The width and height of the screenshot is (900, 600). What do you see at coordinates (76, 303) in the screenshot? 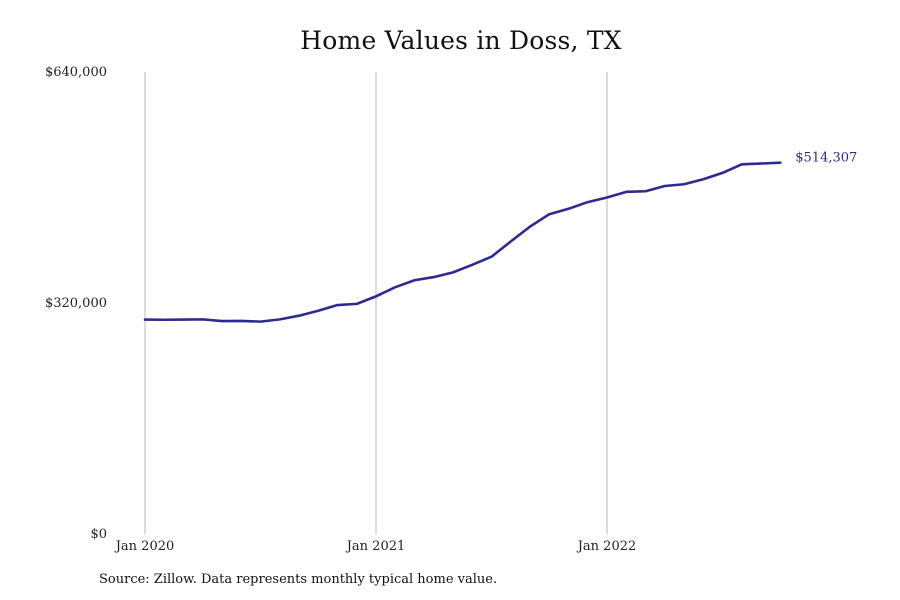
I see `y-tick-label: $320,000` at bounding box center [76, 303].